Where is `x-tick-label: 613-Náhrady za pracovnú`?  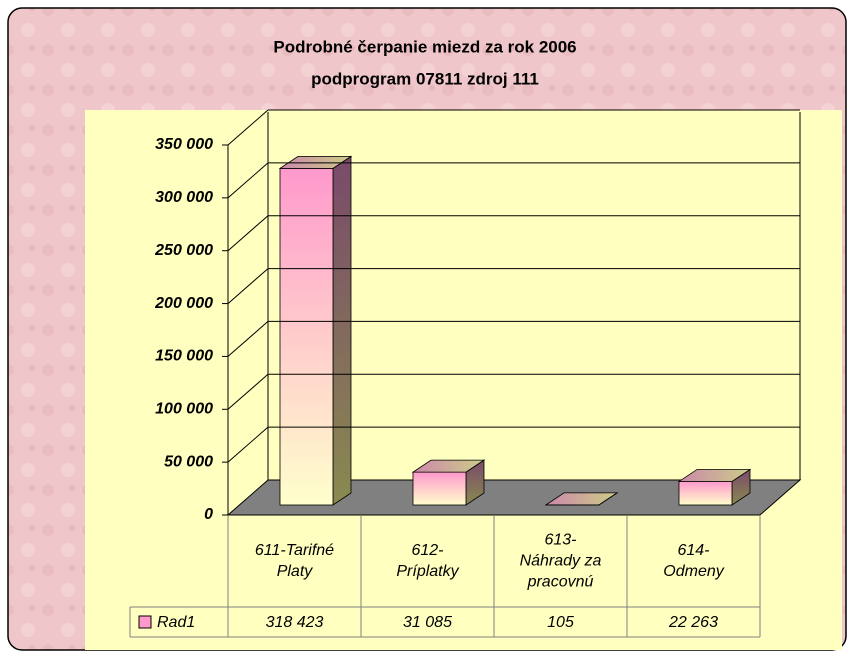
x-tick-label: 613-Náhrady za pracovnú is located at coordinates (560, 561).